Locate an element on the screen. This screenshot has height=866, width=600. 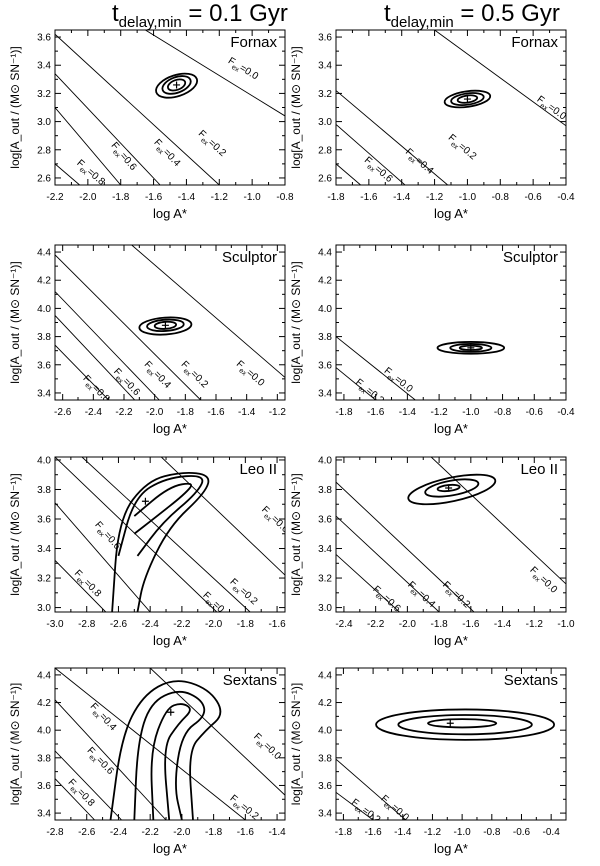
x-tick-label: -2.2 is located at coordinates (124, 412).